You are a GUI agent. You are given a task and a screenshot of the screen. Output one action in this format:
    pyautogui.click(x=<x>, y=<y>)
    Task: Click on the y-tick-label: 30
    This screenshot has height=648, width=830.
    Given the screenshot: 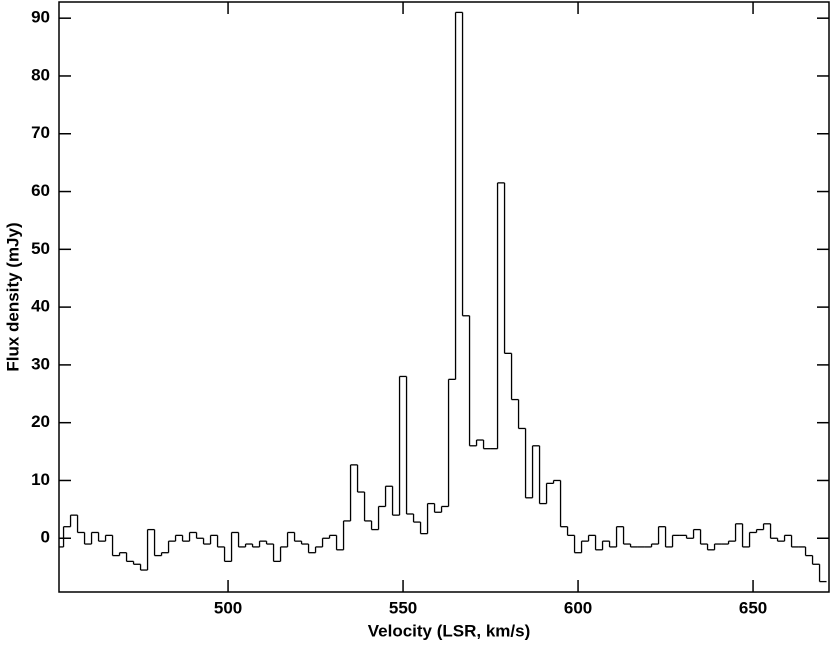 What is the action you would take?
    pyautogui.click(x=40, y=363)
    